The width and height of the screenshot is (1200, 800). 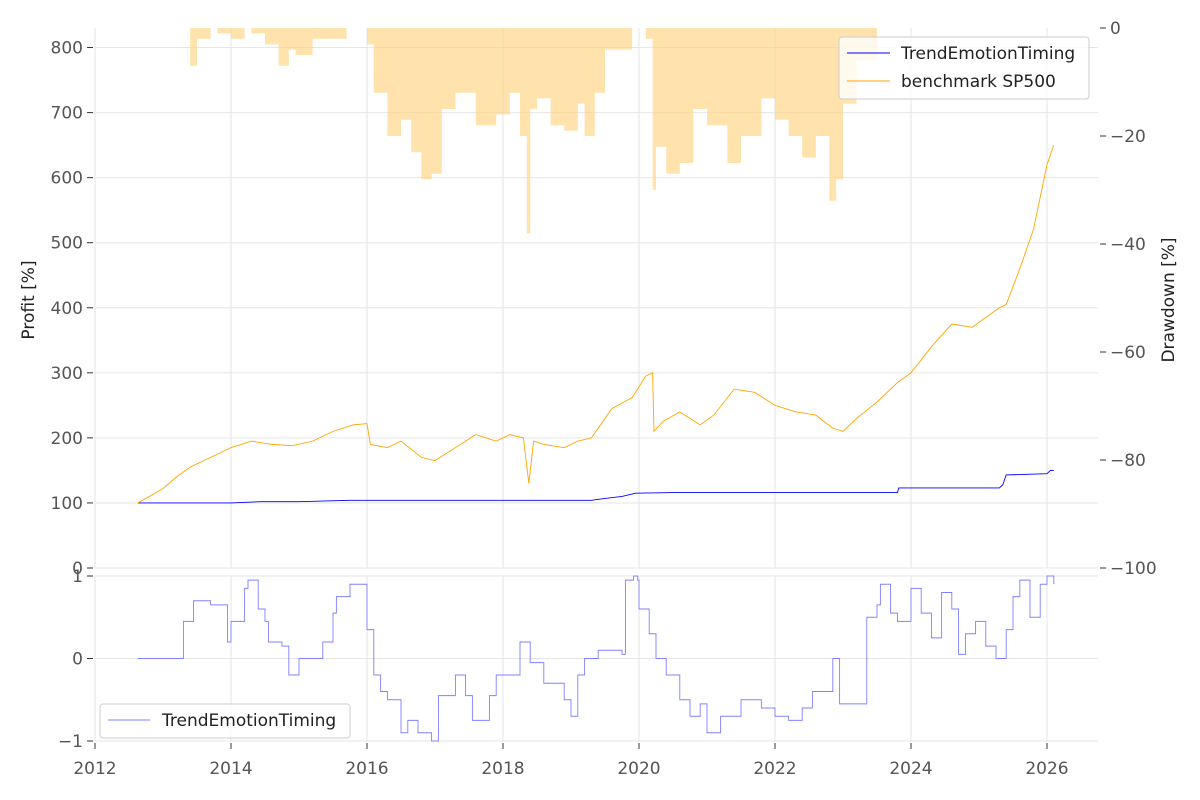 I want to click on main-y-tick-label: 400, so click(x=67, y=309).